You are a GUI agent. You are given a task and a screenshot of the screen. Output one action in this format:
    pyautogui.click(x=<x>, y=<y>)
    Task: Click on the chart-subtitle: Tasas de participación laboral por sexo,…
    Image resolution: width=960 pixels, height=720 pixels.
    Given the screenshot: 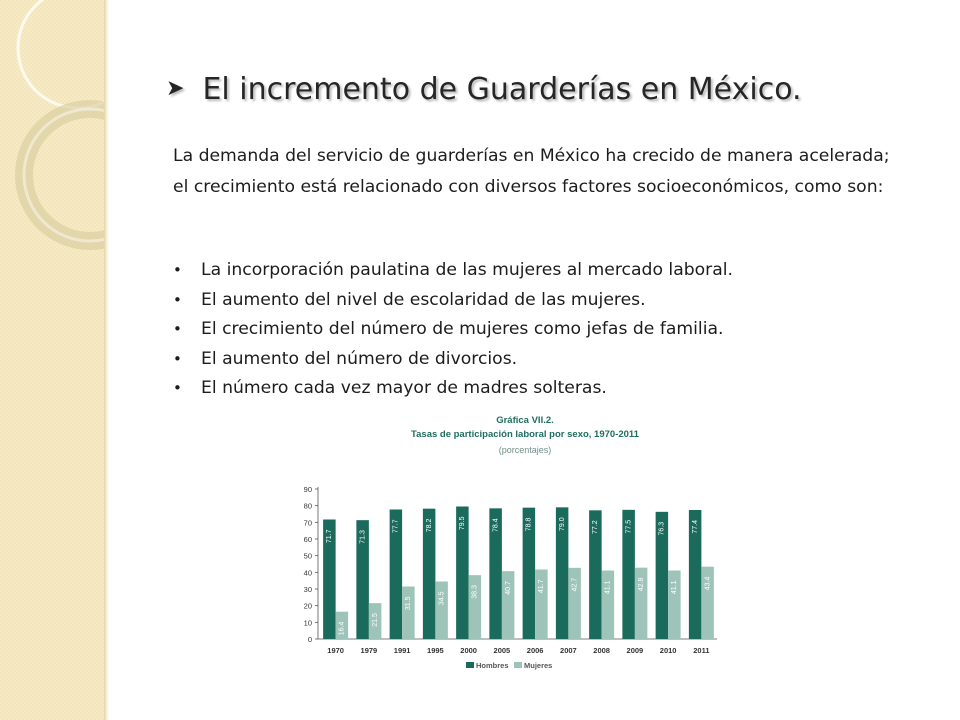 What is the action you would take?
    pyautogui.click(x=525, y=434)
    